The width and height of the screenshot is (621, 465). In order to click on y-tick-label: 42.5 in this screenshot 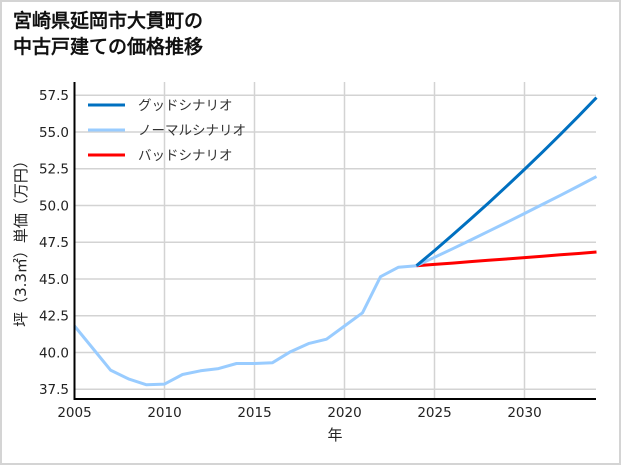, I will do `click(54, 317)`.